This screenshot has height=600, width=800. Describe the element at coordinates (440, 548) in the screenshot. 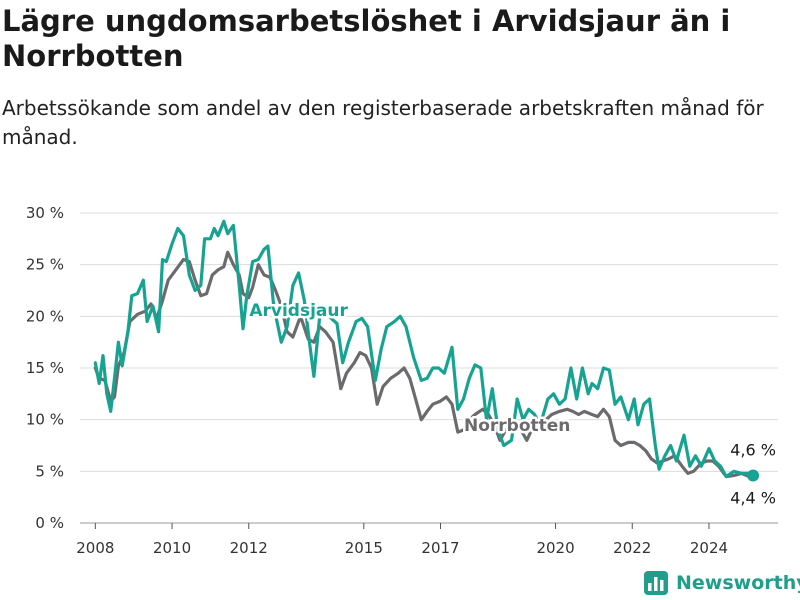

I see `x-tick-label: 2017` at that location.